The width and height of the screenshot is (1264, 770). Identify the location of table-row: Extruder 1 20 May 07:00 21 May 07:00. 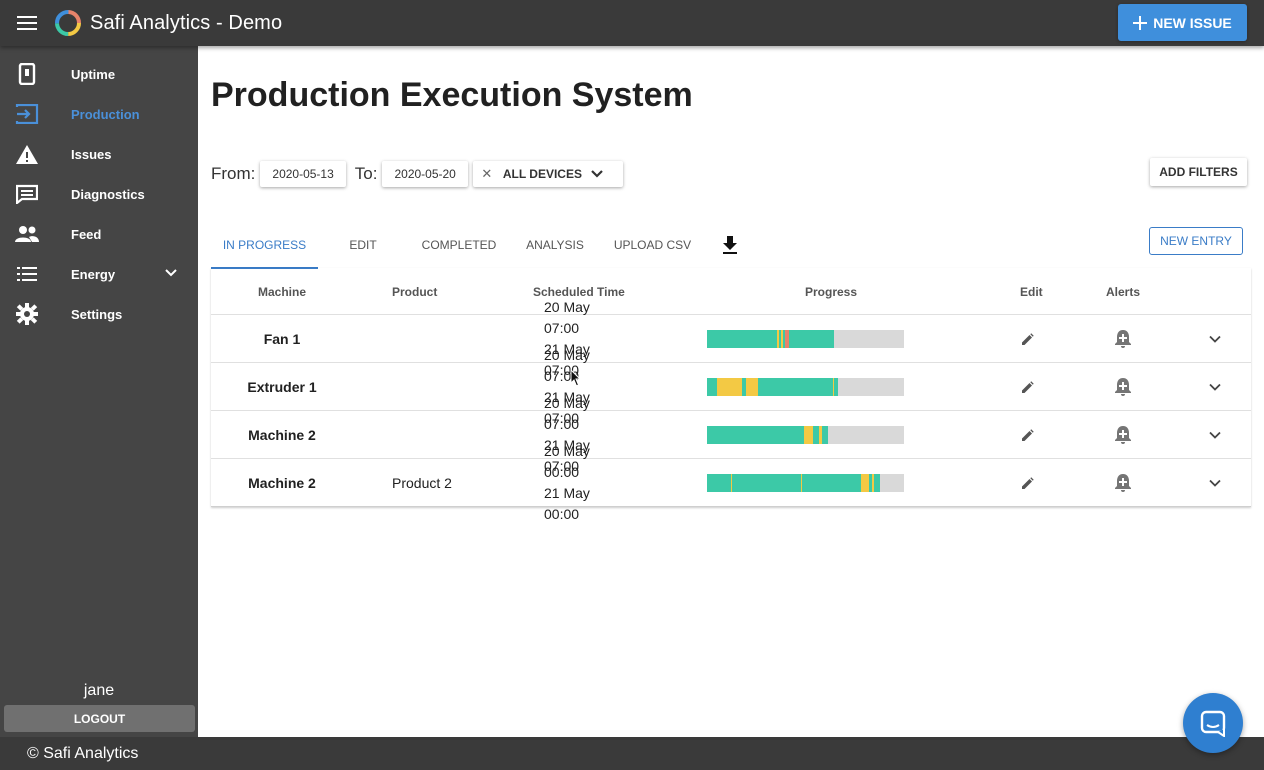
(731, 386).